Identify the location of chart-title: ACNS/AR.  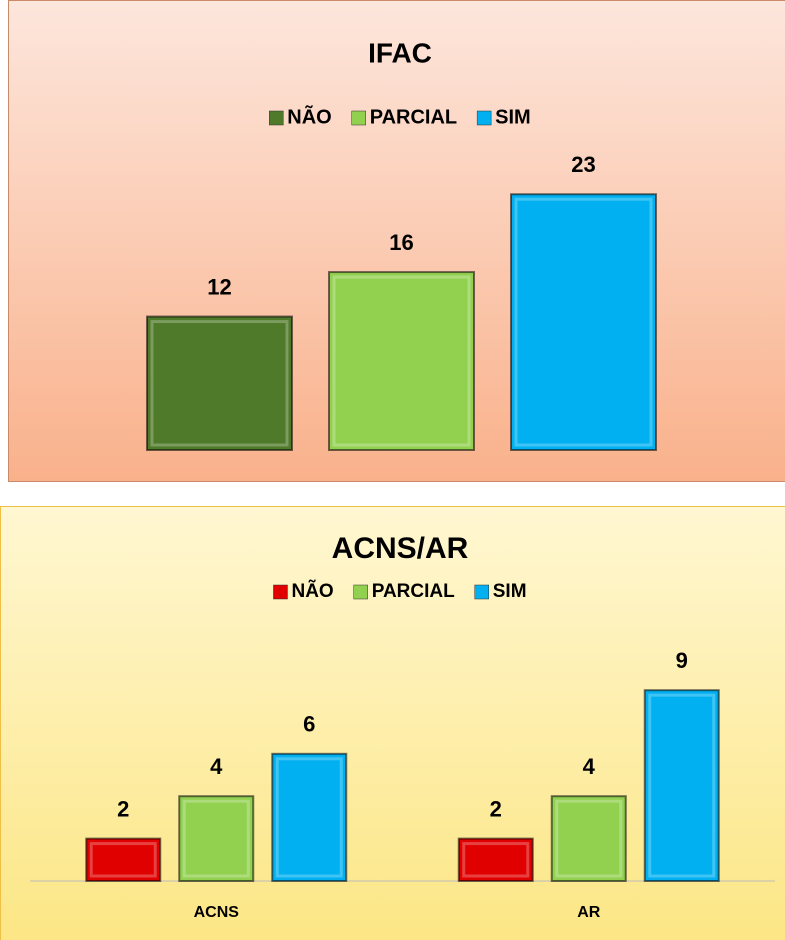
(400, 548).